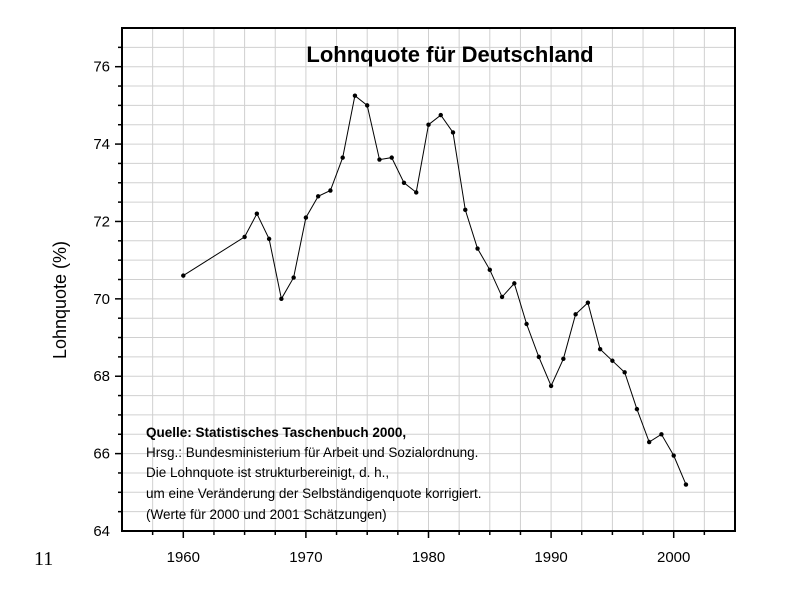 The width and height of the screenshot is (794, 600). What do you see at coordinates (101, 531) in the screenshot?
I see `y-tick-label: 64` at bounding box center [101, 531].